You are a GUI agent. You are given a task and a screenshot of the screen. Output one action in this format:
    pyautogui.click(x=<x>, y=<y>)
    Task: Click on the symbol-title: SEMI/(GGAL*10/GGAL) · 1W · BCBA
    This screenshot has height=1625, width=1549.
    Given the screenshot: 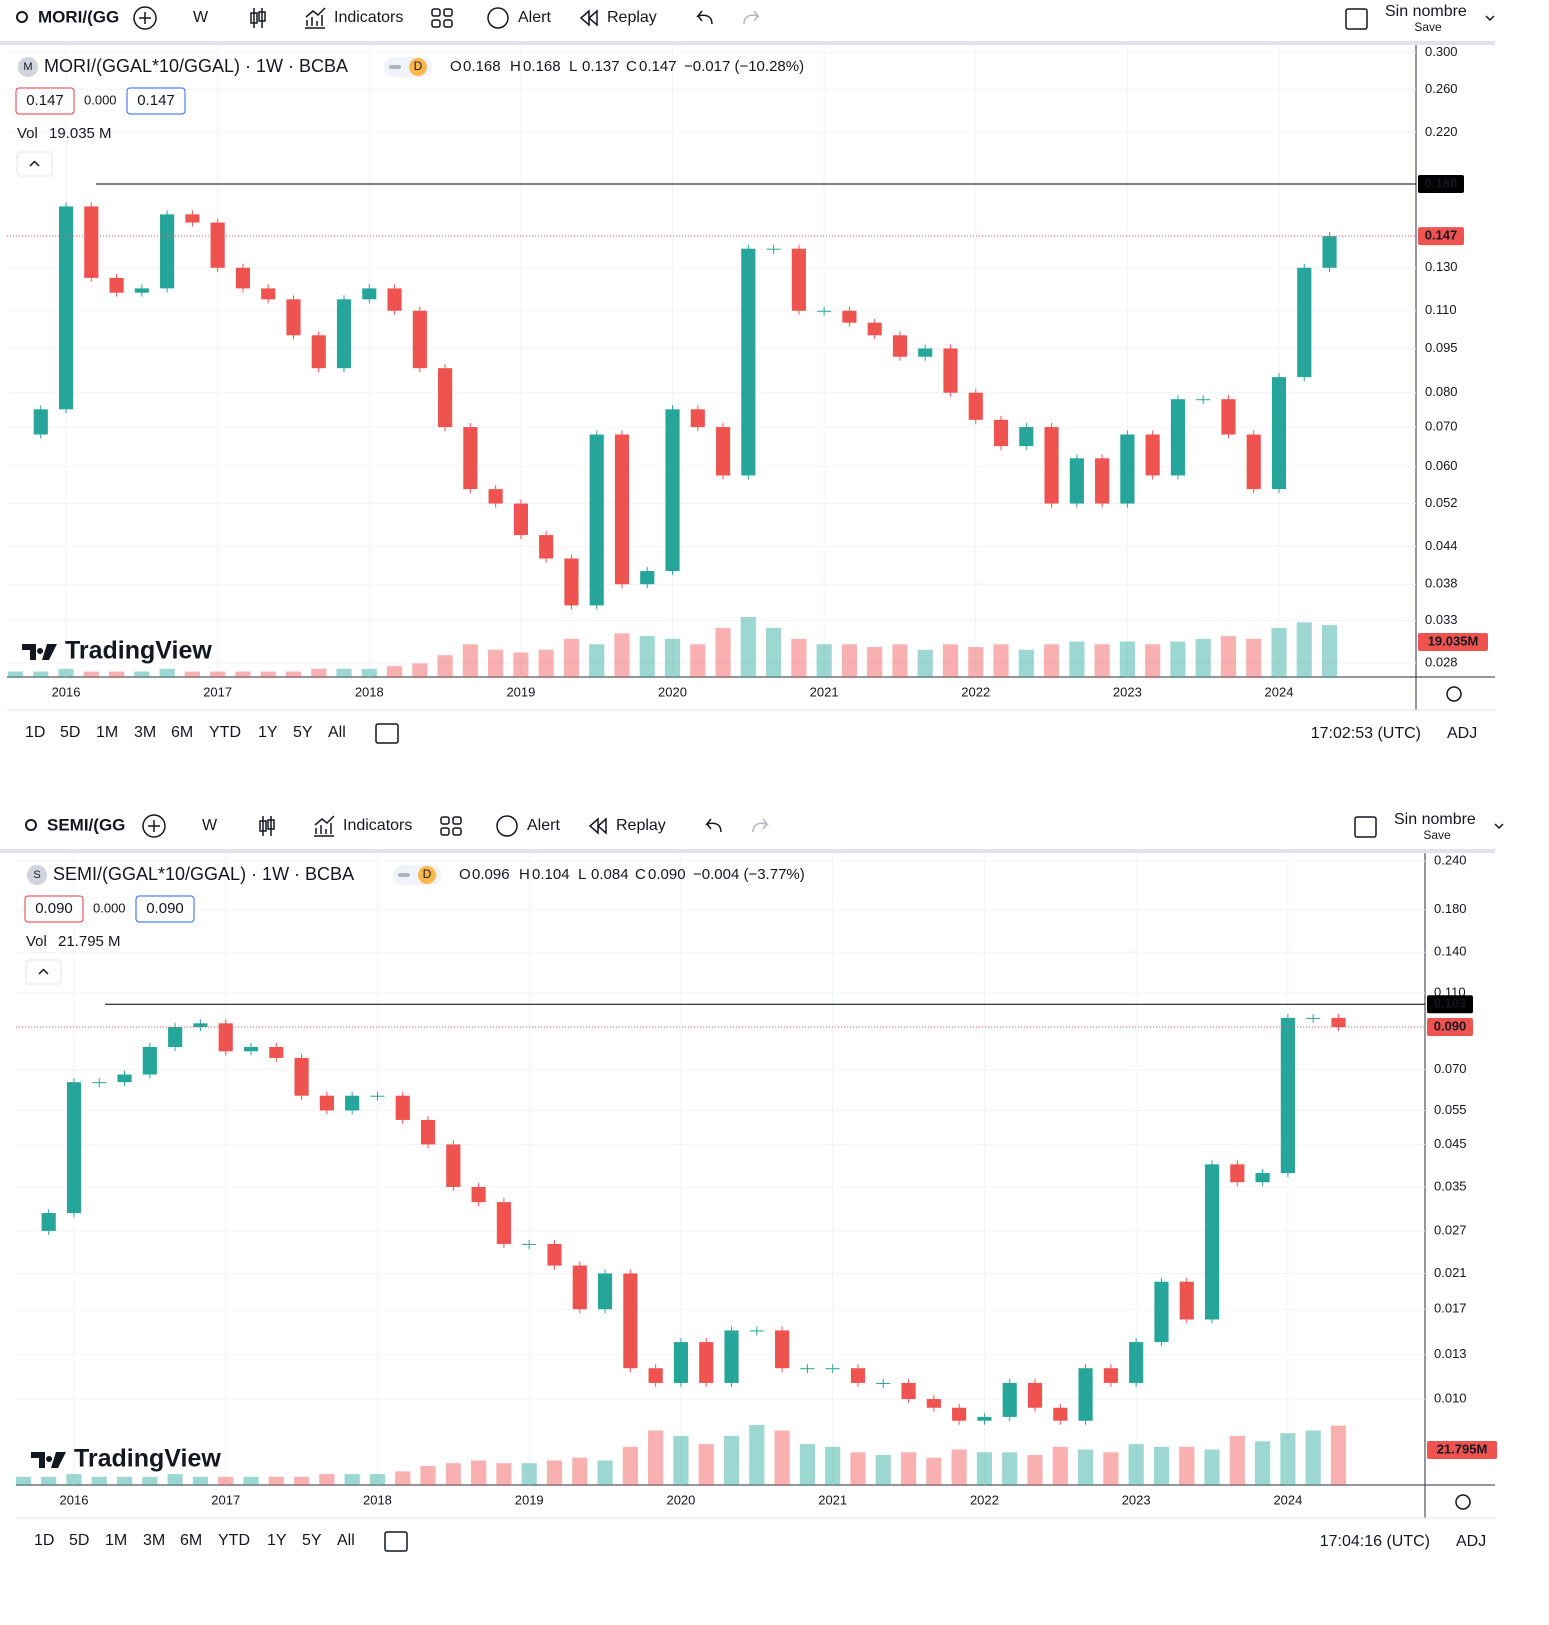 What is the action you would take?
    pyautogui.click(x=203, y=874)
    